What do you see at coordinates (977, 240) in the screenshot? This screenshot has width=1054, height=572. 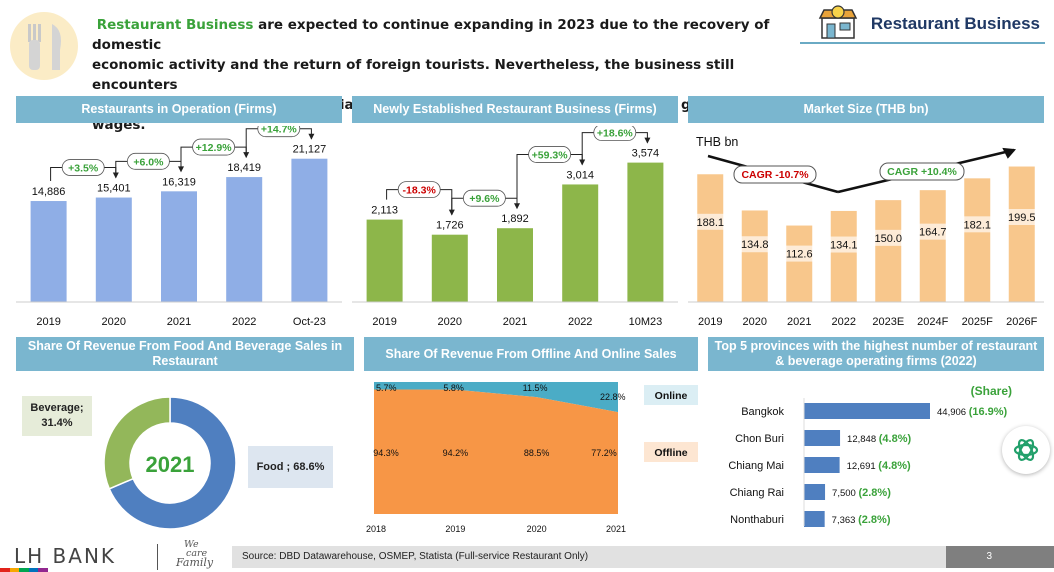 I see `bar-2025F` at bounding box center [977, 240].